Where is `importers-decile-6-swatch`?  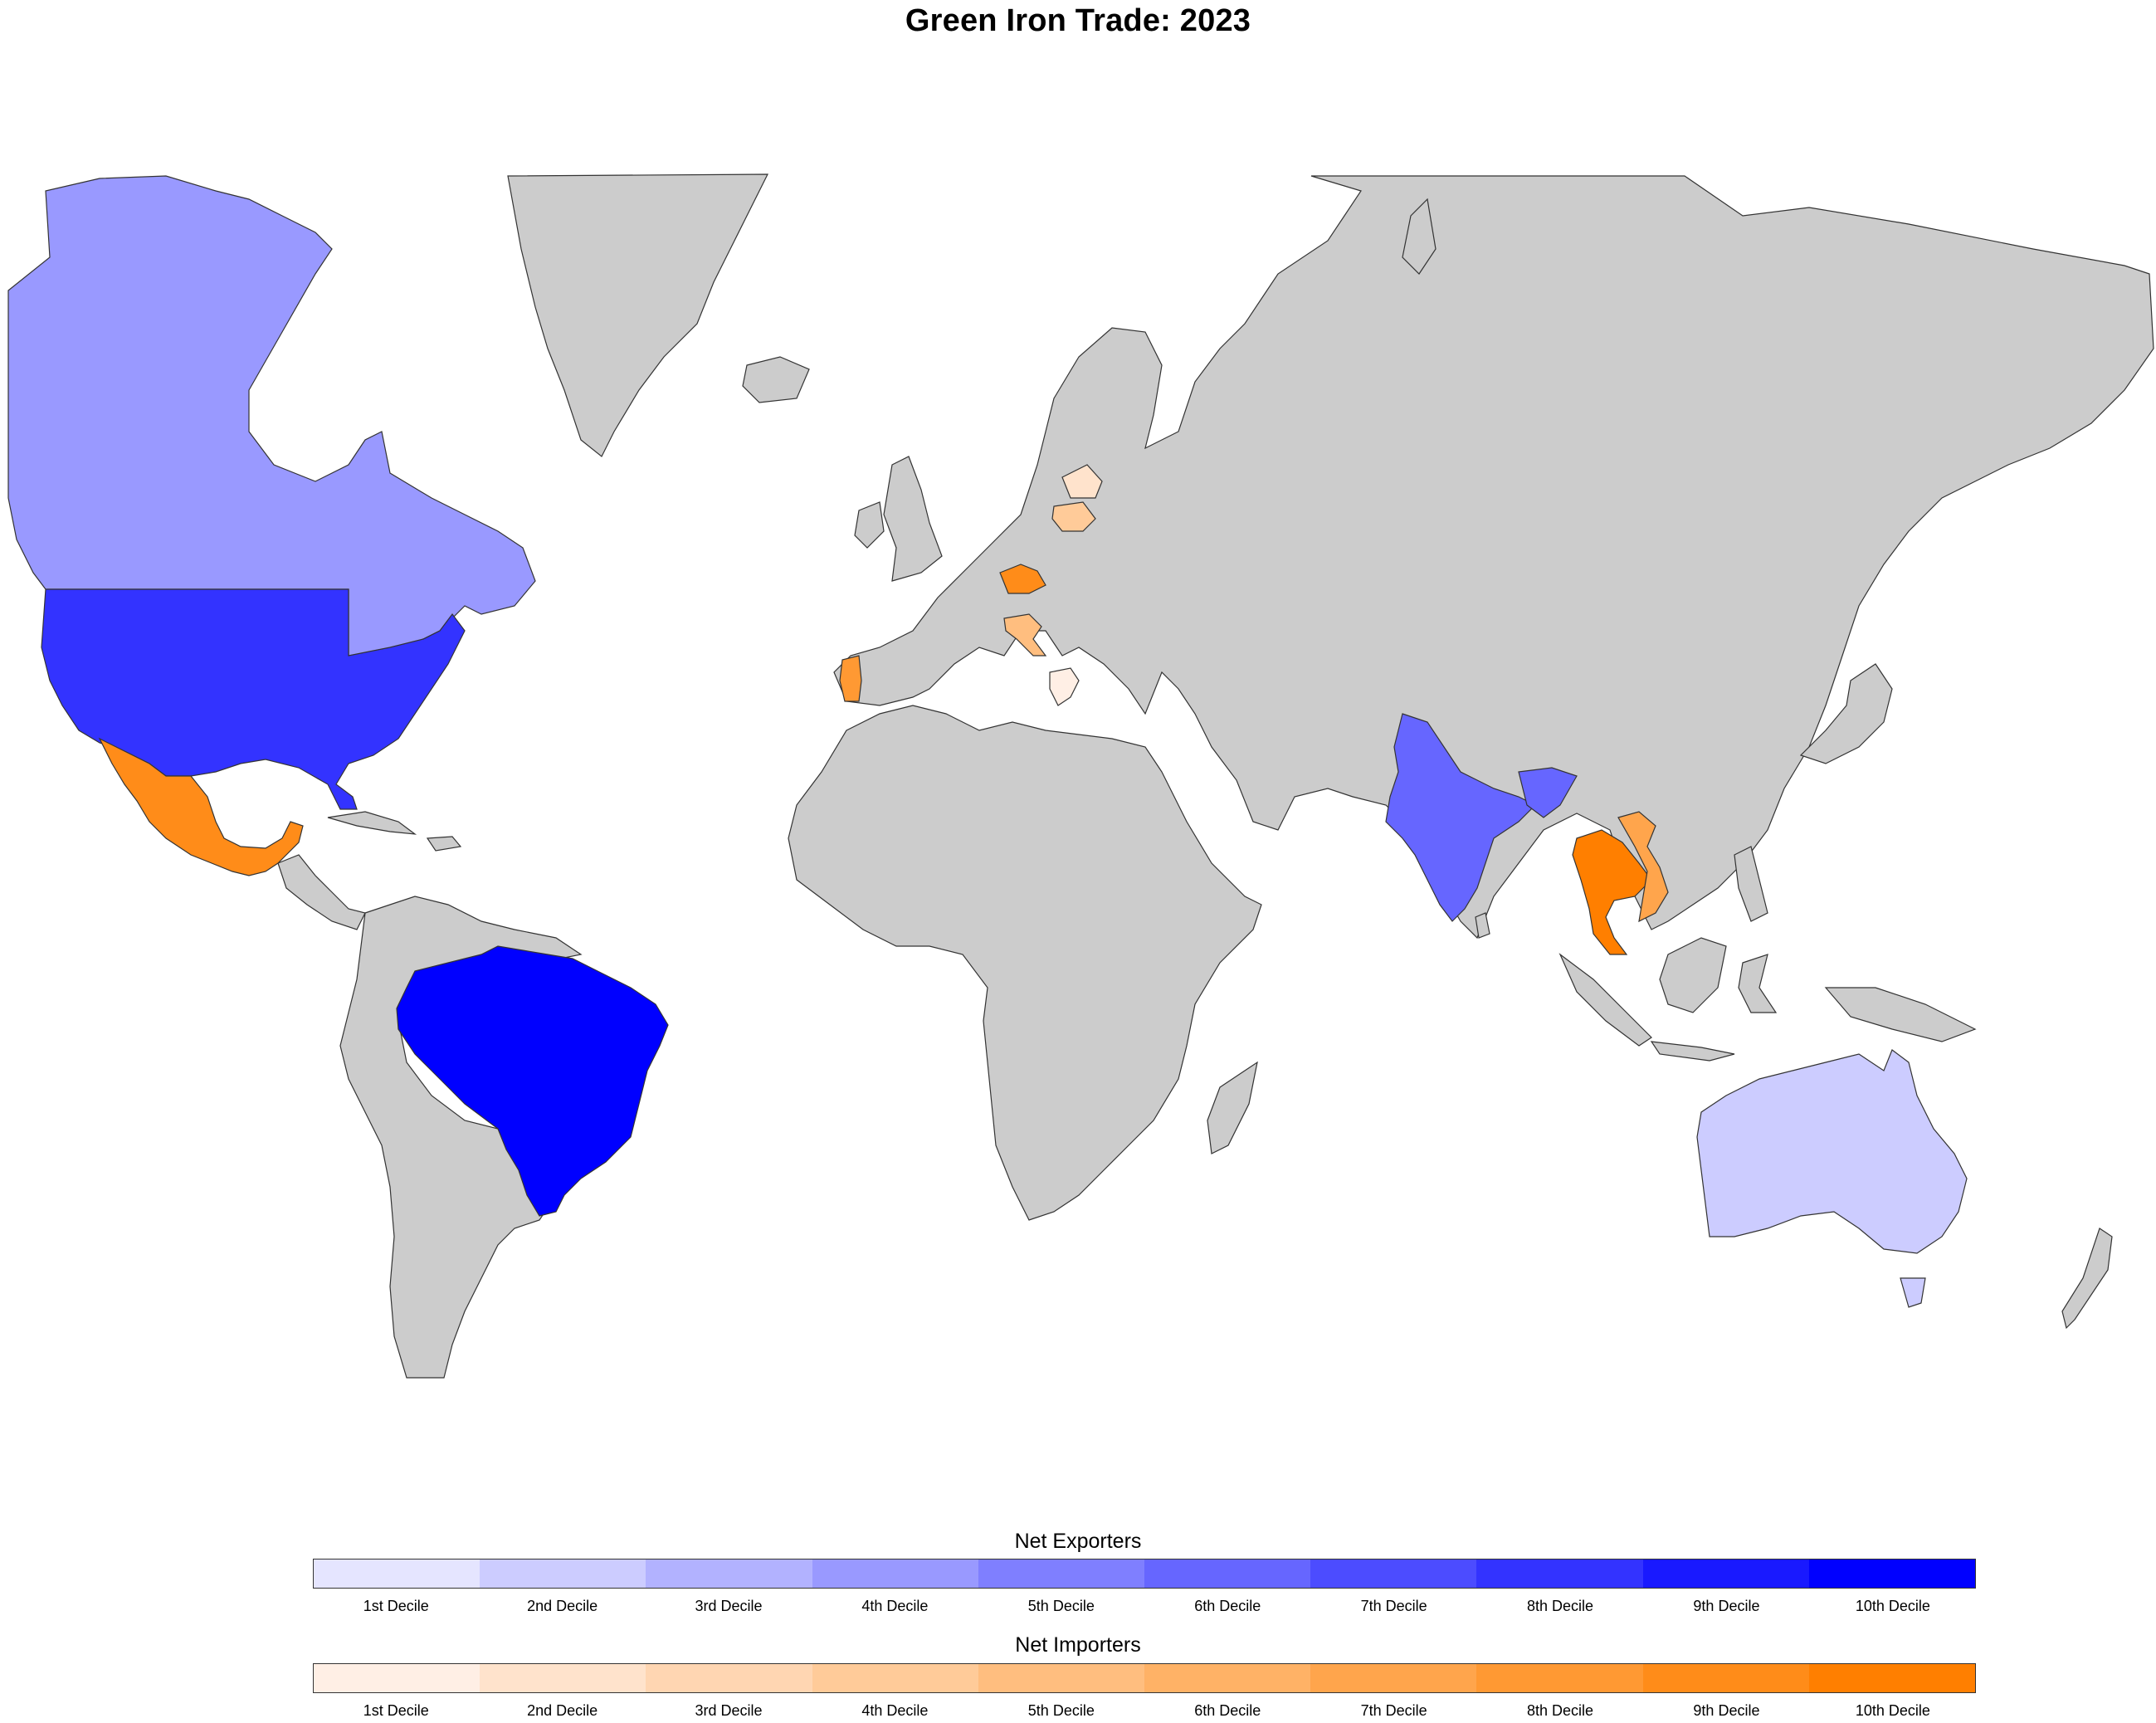
importers-decile-6-swatch is located at coordinates (1228, 1678).